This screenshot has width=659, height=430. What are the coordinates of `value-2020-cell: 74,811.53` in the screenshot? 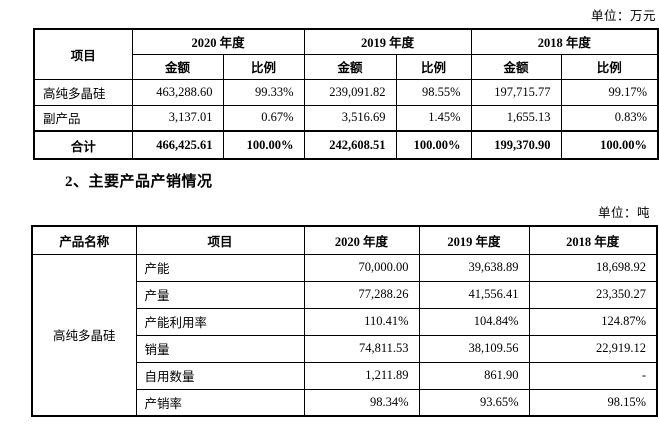 It's located at (361, 348).